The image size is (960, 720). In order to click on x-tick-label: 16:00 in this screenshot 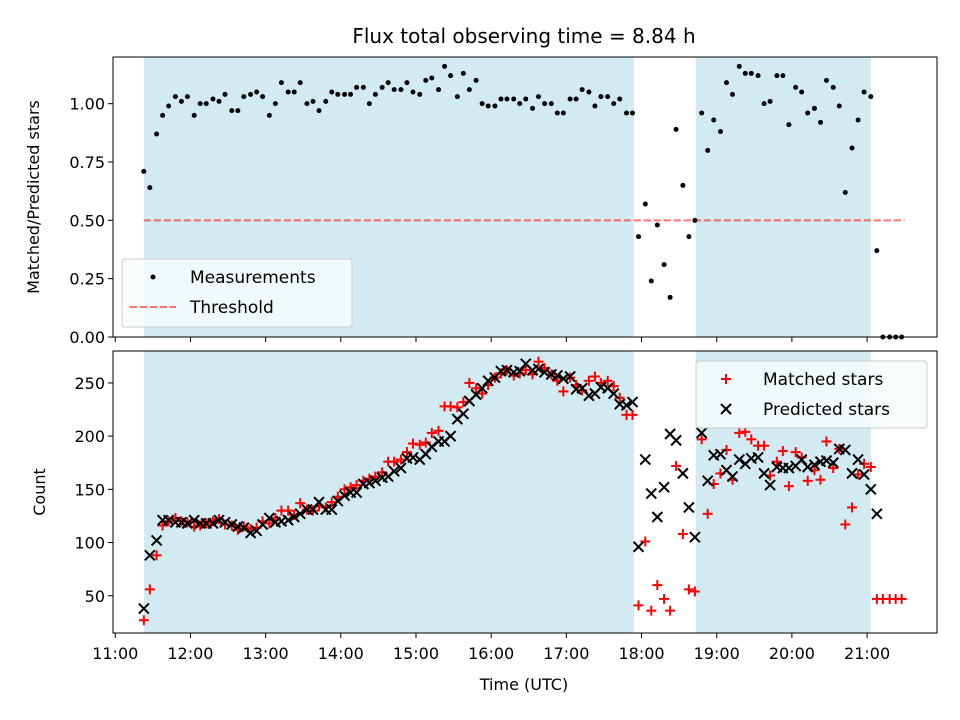, I will do `click(491, 653)`.